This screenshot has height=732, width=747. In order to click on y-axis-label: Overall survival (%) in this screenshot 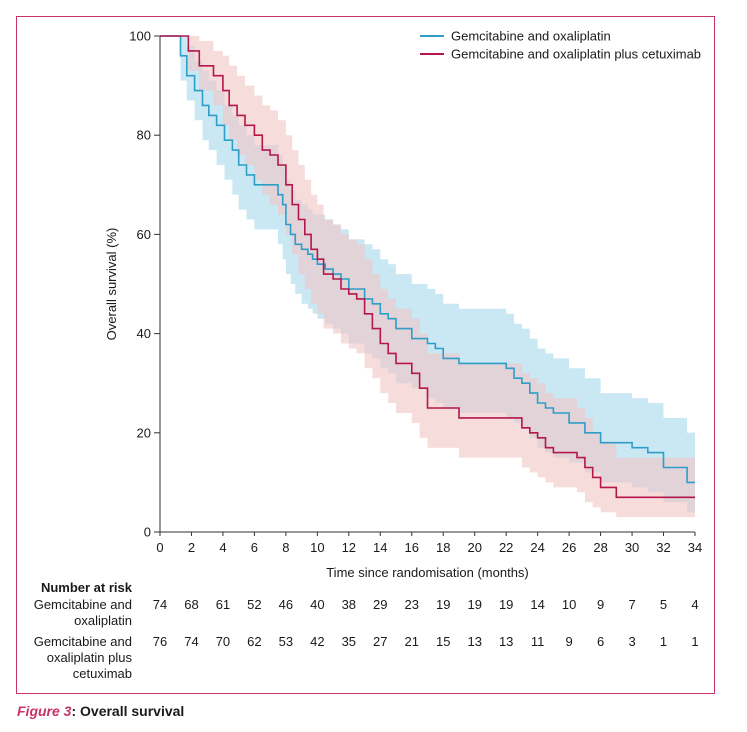, I will do `click(111, 284)`.